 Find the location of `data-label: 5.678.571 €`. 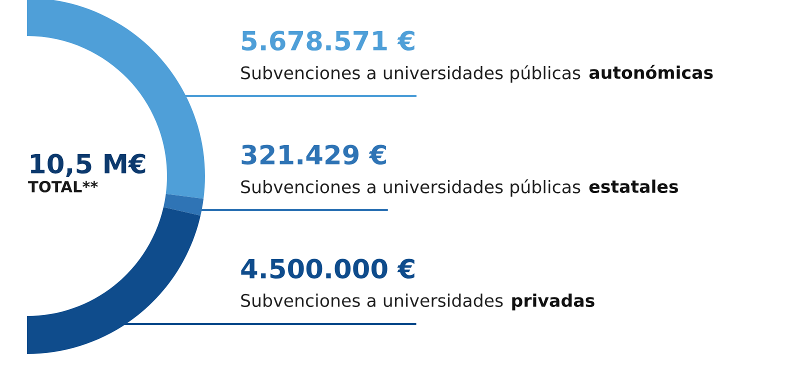

data-label: 5.678.571 € is located at coordinates (328, 40).